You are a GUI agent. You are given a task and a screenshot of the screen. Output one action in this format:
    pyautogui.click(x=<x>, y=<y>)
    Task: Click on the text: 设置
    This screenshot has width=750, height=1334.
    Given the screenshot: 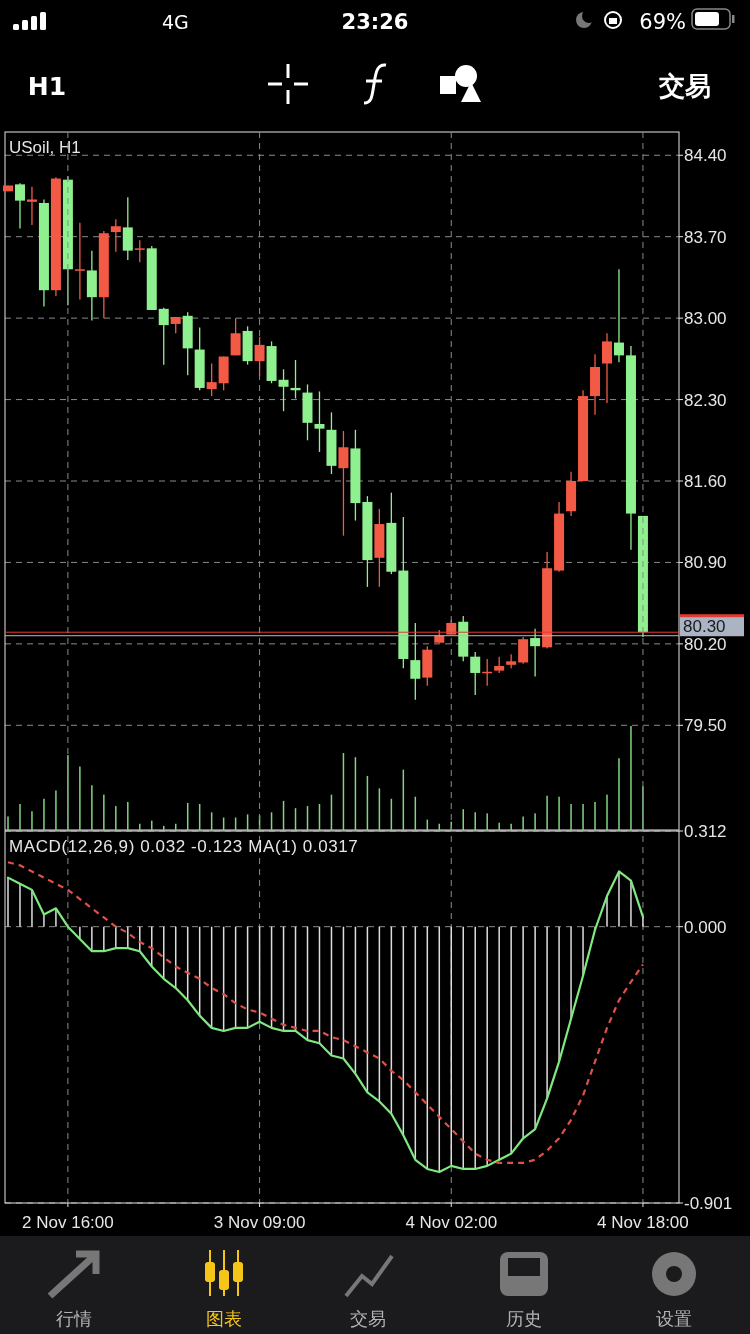 What is the action you would take?
    pyautogui.click(x=674, y=1318)
    